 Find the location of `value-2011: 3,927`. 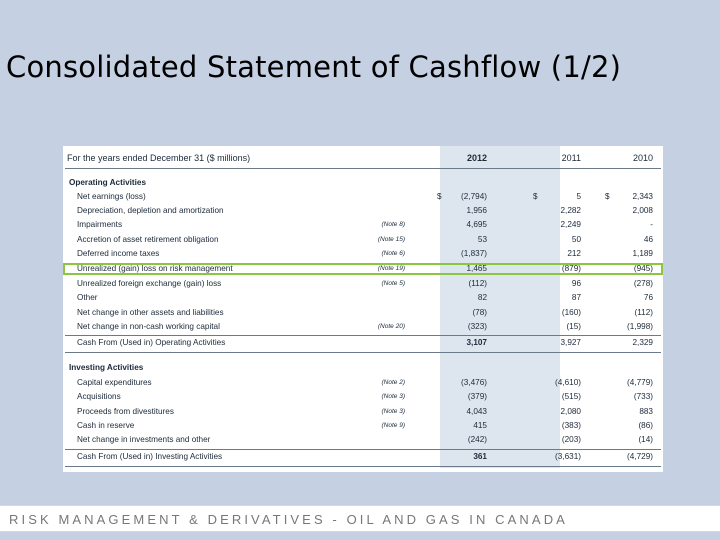

value-2011: 3,927 is located at coordinates (571, 342).